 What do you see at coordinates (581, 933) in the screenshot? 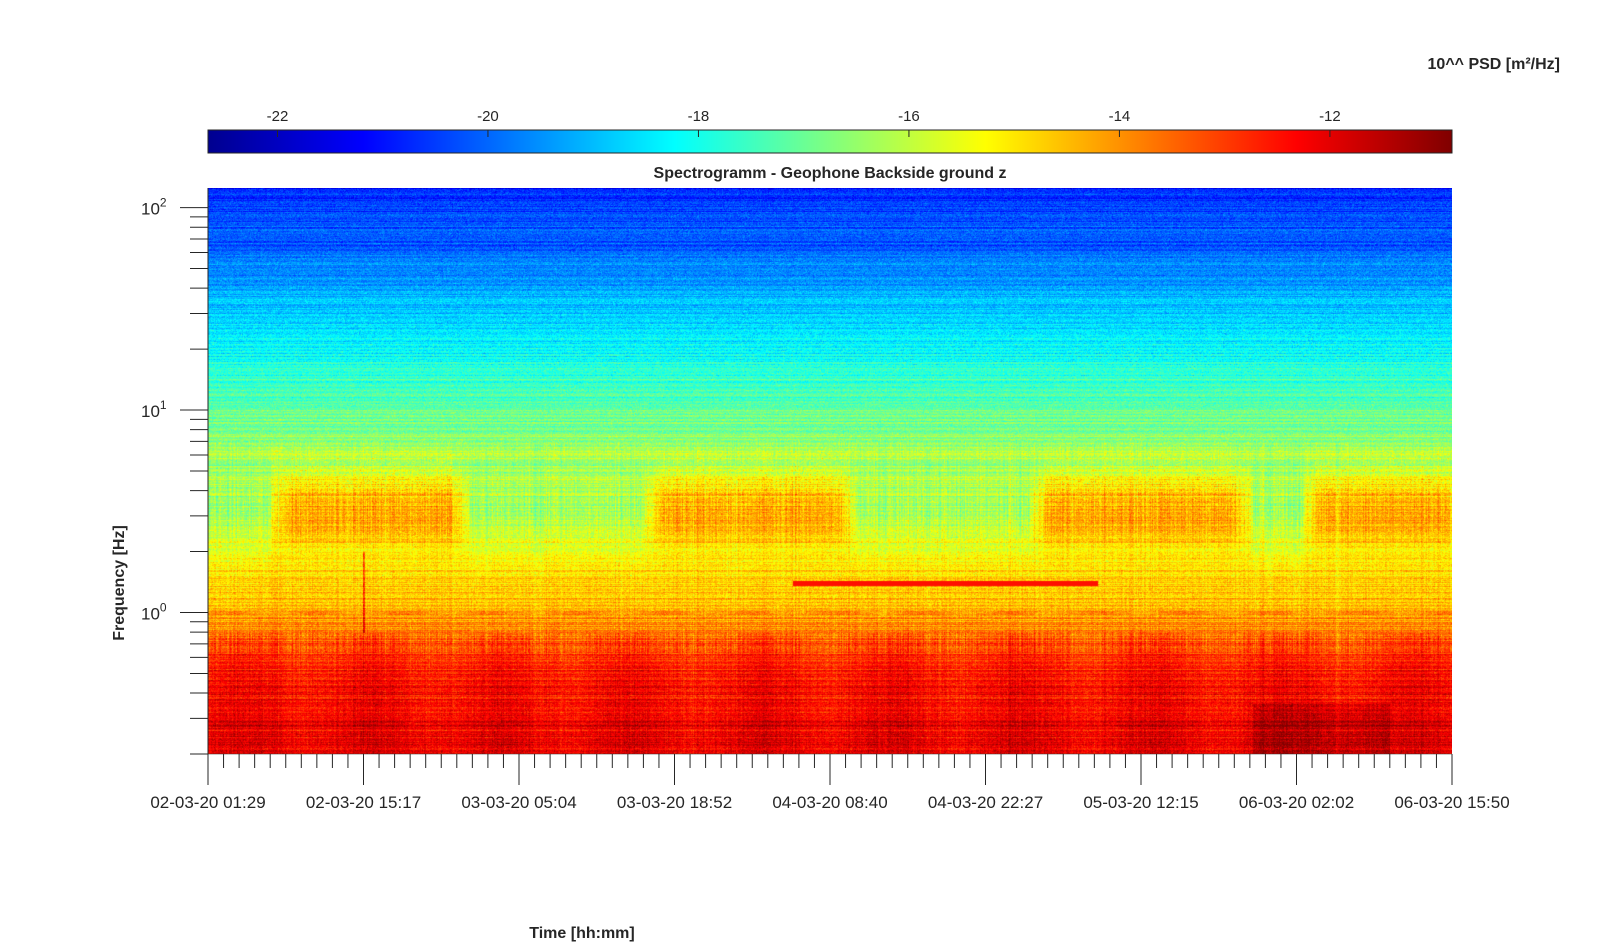
I see `x-axis-label: Time [hh:mm]` at bounding box center [581, 933].